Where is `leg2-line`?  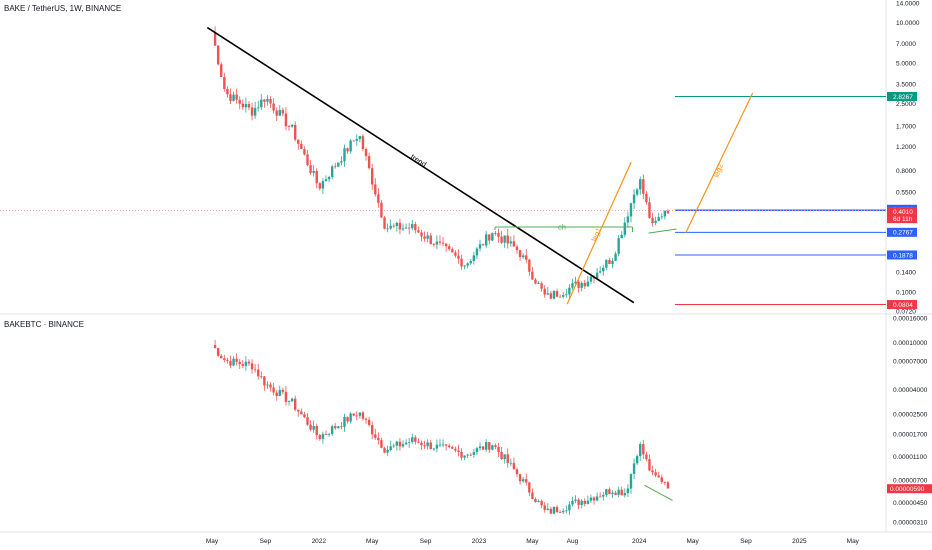
leg2-line is located at coordinates (719, 162).